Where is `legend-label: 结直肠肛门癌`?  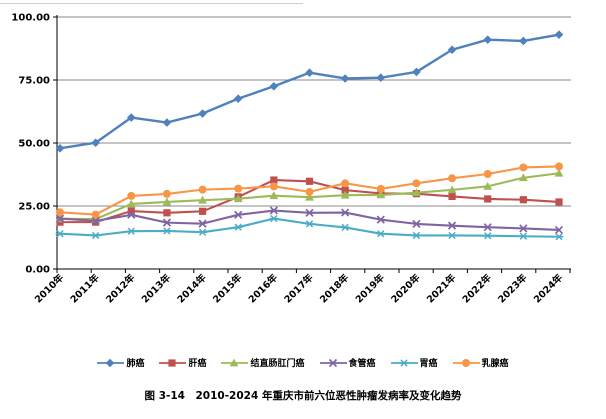
legend-label: 结直肠肛门癌 is located at coordinates (277, 364).